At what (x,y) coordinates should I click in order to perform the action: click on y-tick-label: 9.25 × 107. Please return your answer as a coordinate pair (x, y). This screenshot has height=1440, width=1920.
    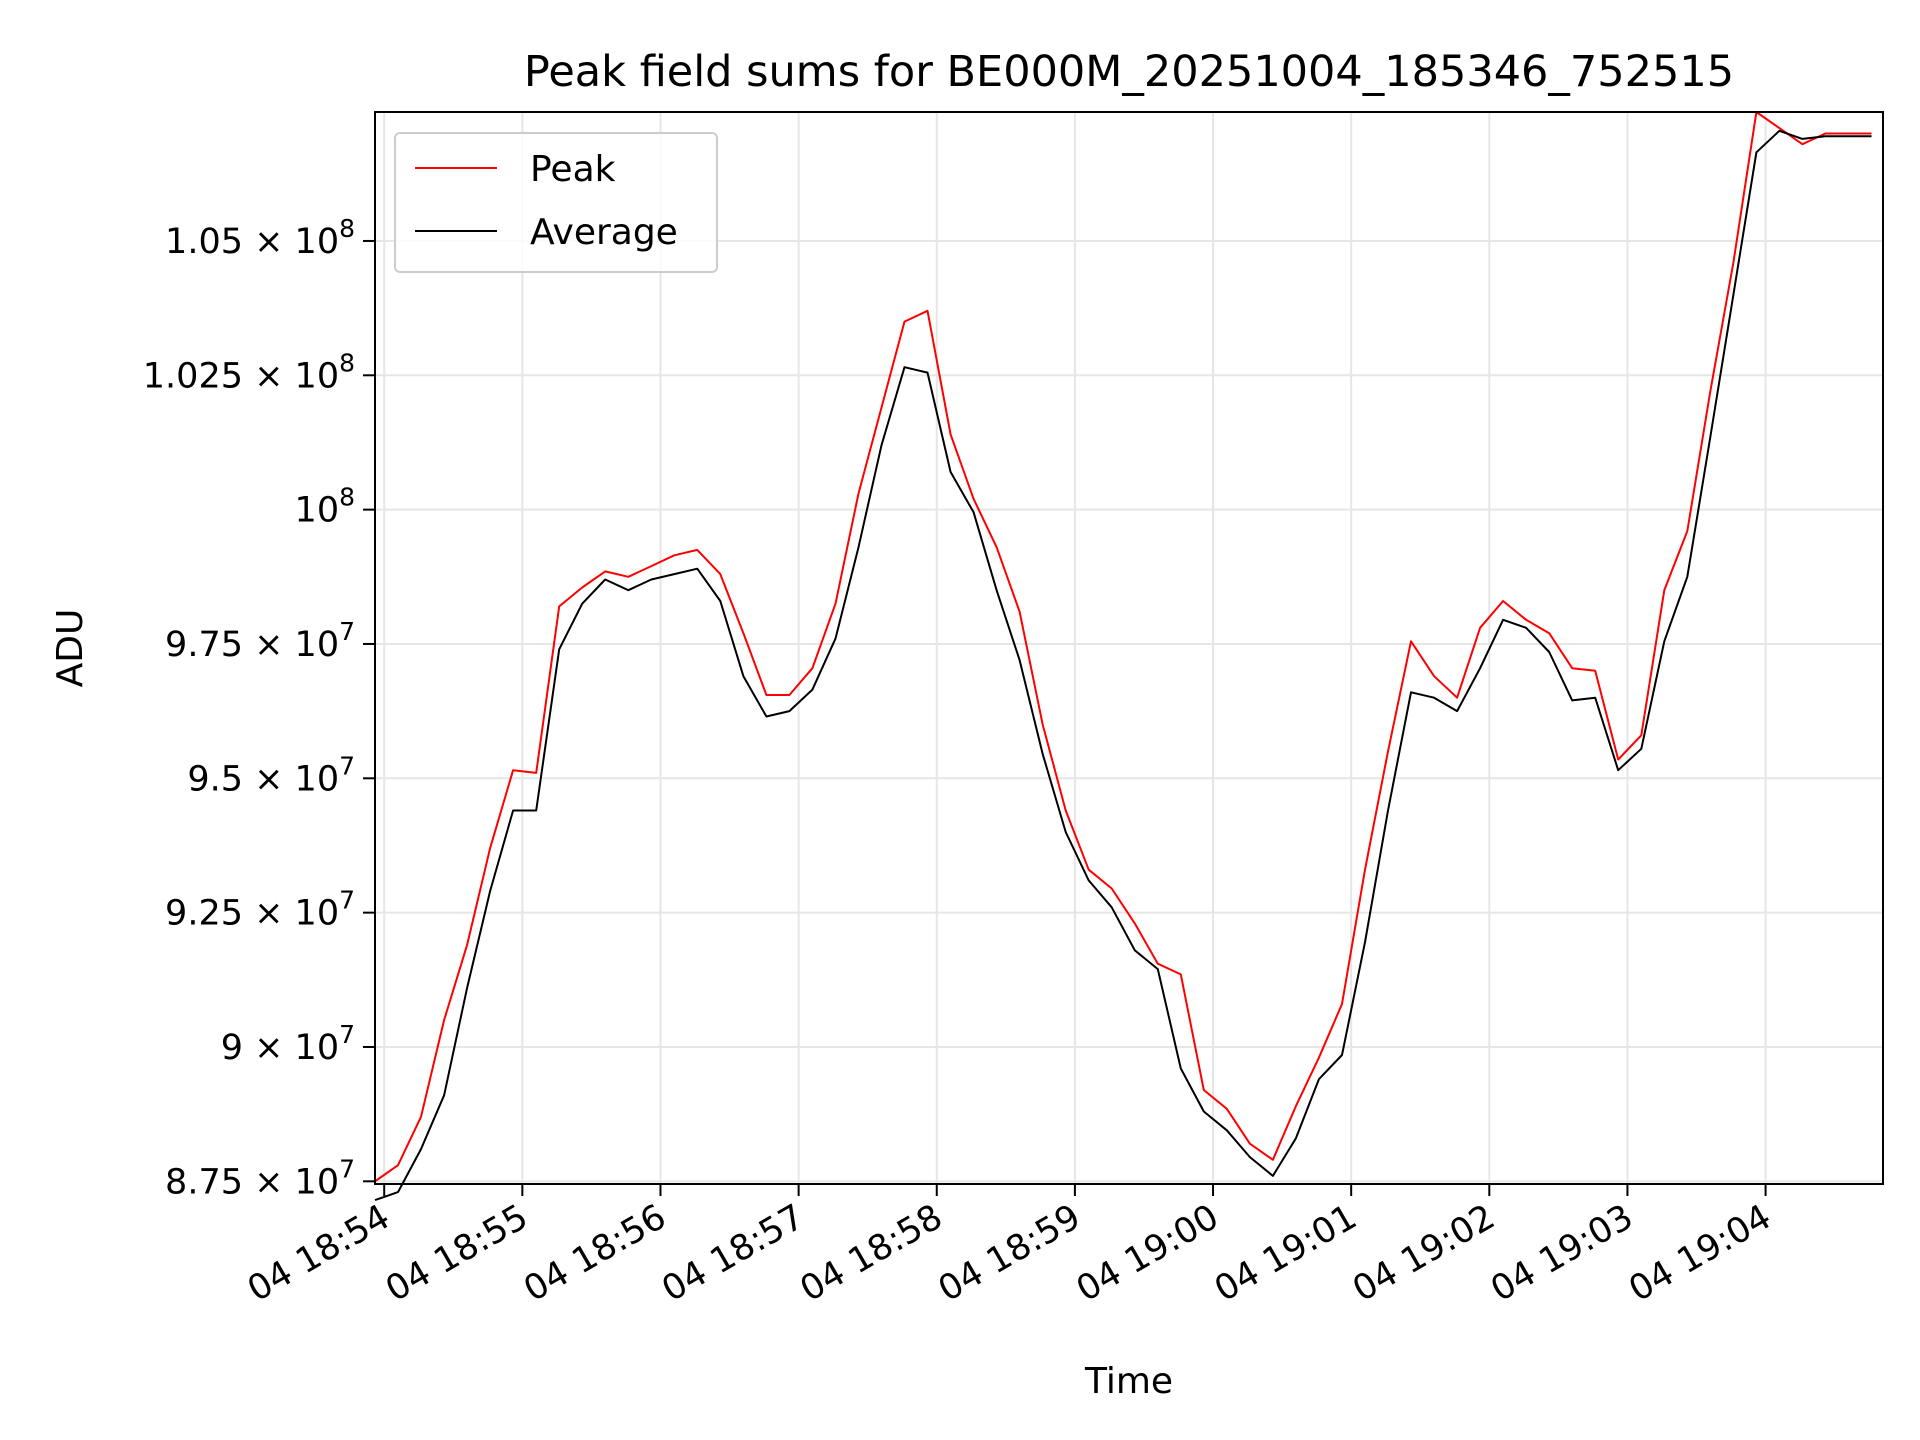
    Looking at the image, I should click on (260, 910).